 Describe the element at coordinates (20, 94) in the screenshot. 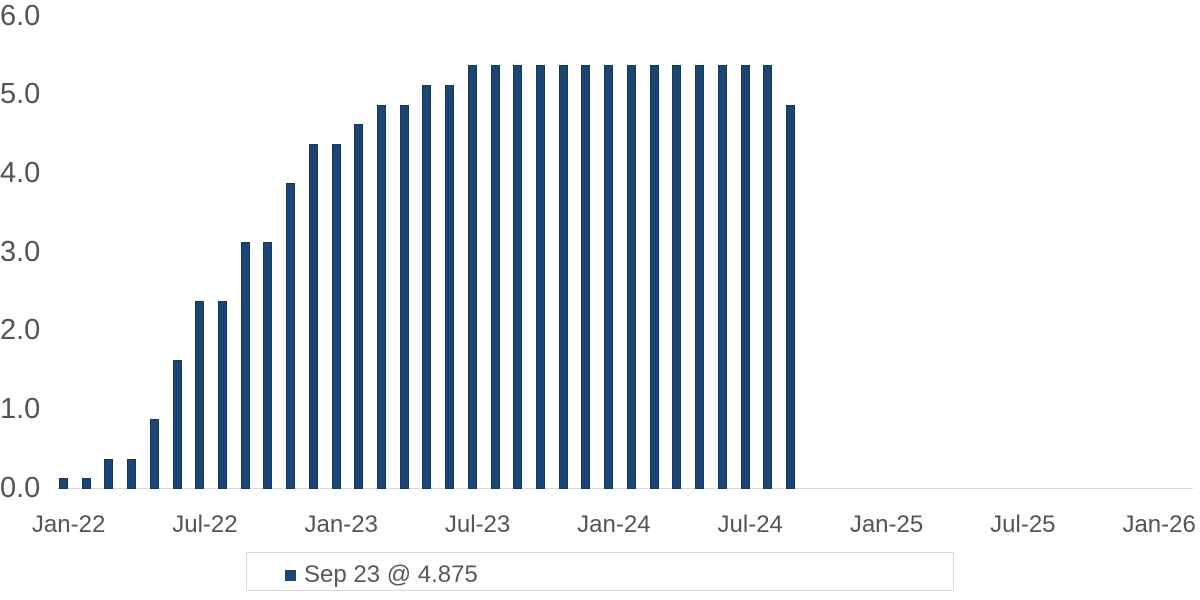

I see `y-axis-tick-label: 5.0` at that location.